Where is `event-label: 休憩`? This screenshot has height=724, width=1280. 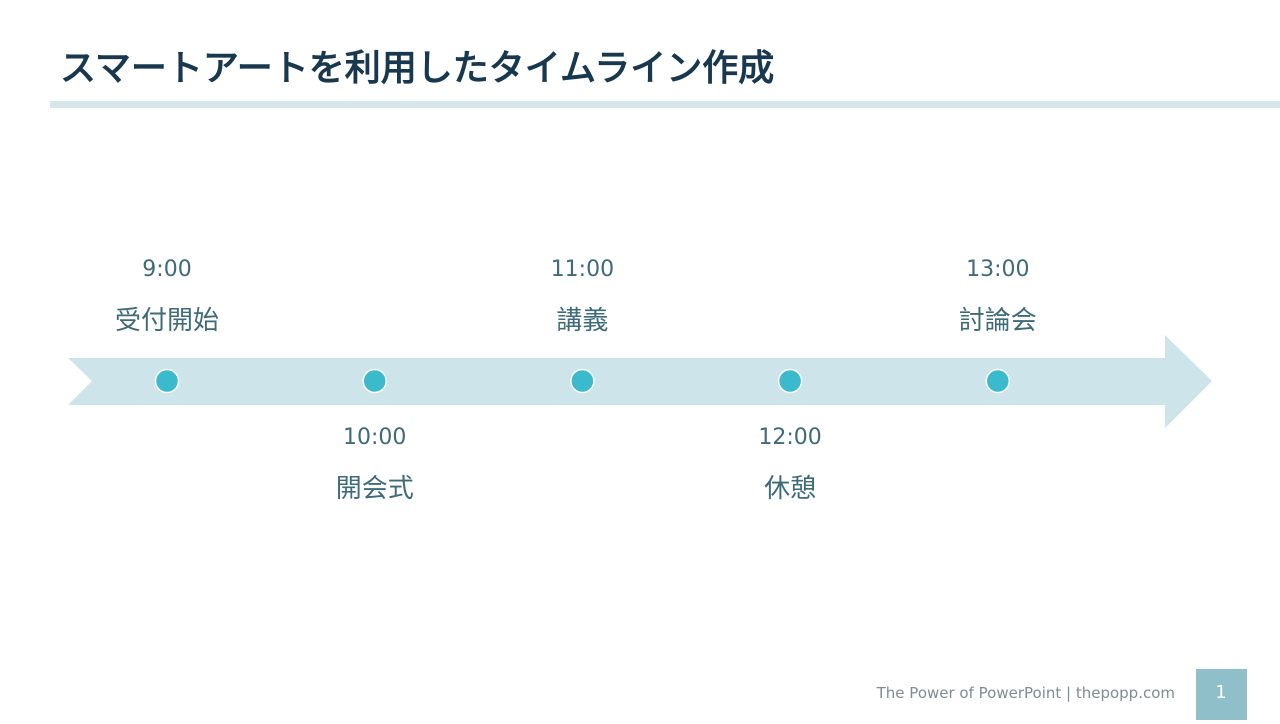 event-label: 休憩 is located at coordinates (790, 489).